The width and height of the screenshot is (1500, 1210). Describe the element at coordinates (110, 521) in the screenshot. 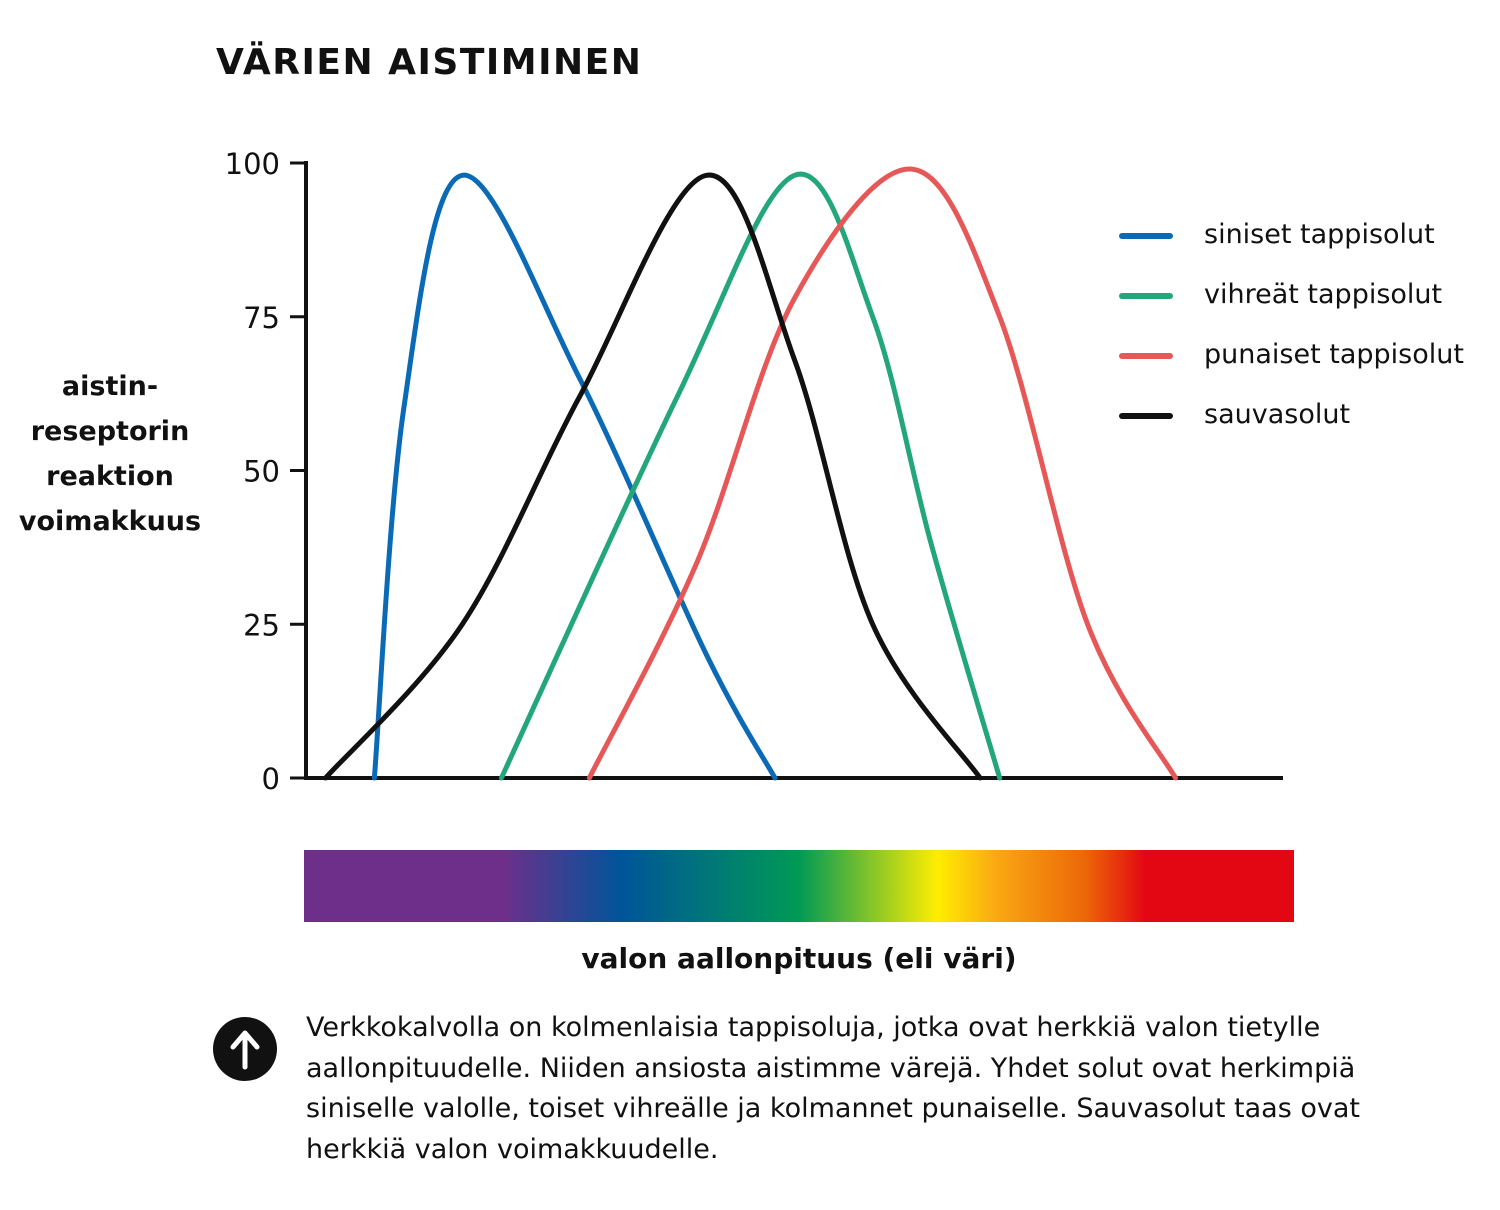

I see `y-axis-label-line: voimakkuus` at that location.